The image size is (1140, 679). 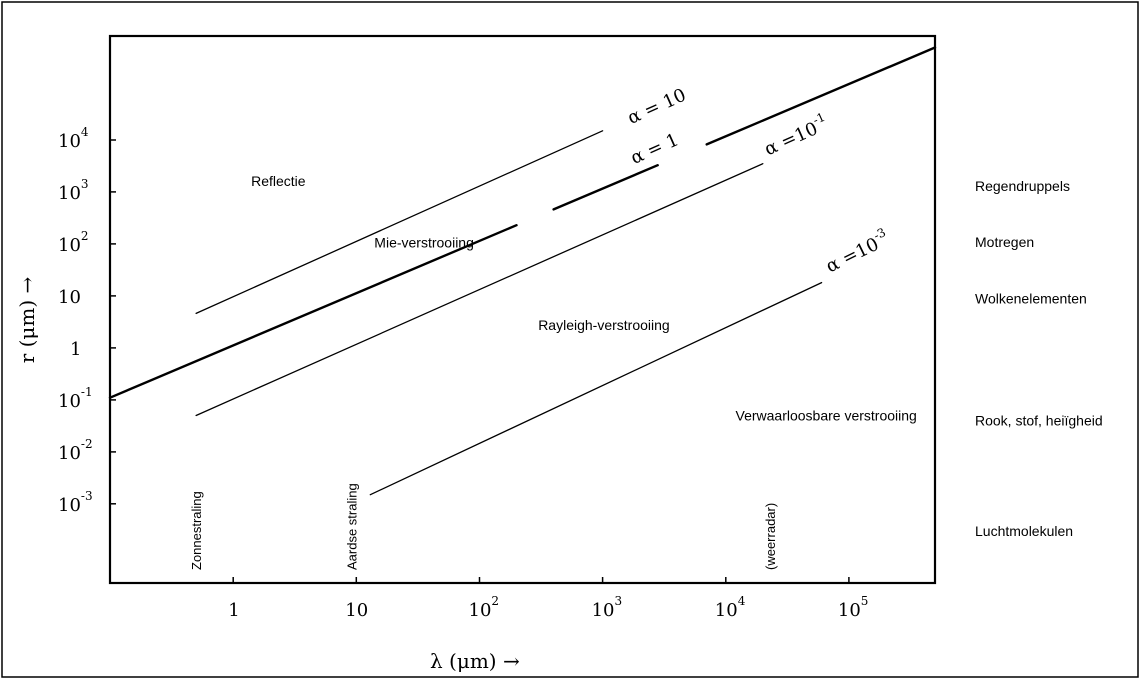 I want to click on y-axis-label: r (μm) →, so click(x=27, y=319).